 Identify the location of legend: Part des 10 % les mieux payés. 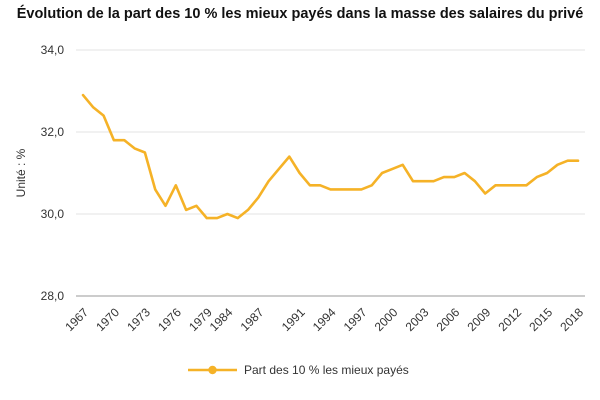
(298, 370).